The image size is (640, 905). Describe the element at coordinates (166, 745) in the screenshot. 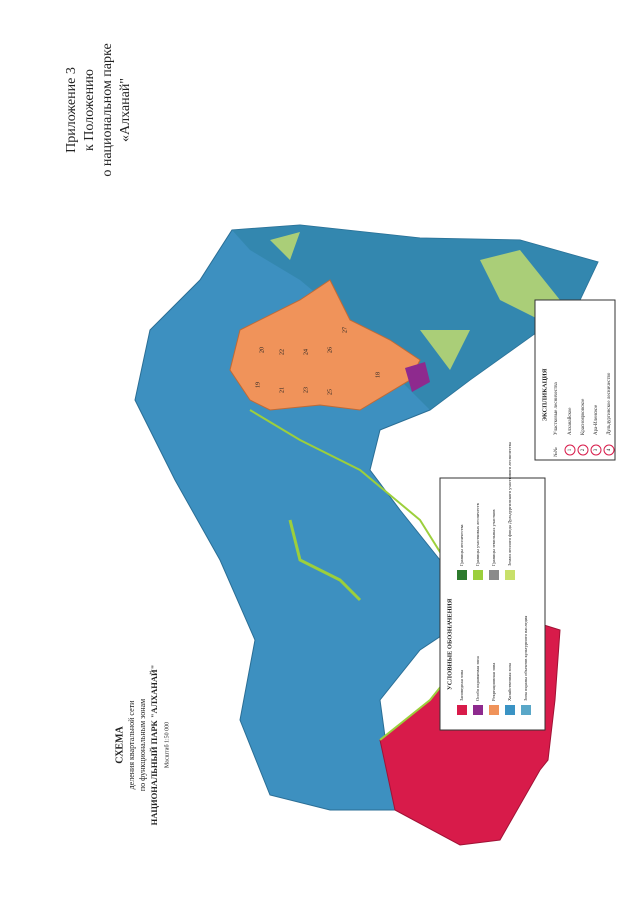

I see `title-line: Масштаб 1:50 000` at that location.